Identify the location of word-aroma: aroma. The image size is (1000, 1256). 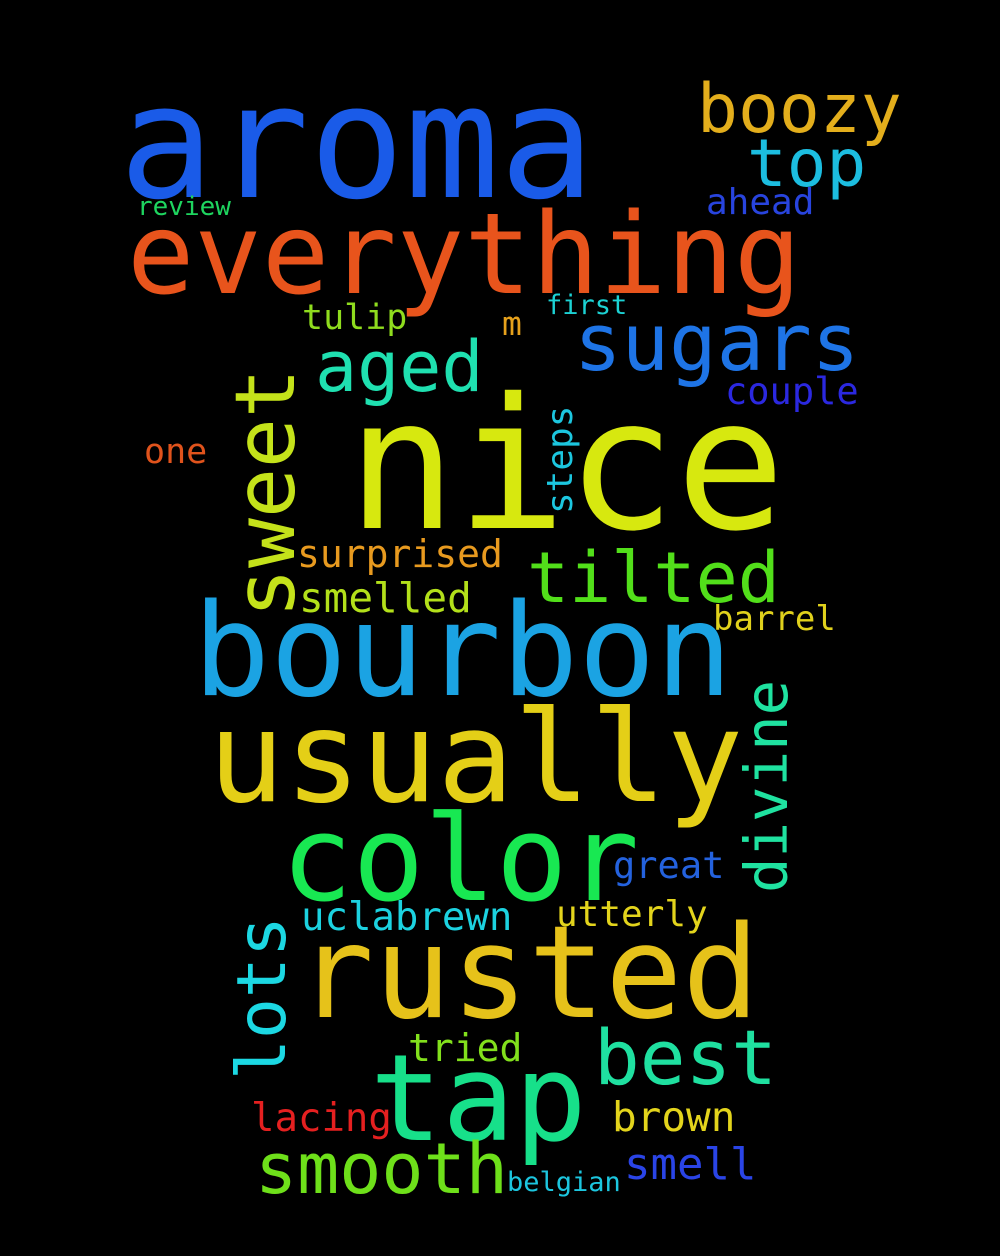
(357, 143).